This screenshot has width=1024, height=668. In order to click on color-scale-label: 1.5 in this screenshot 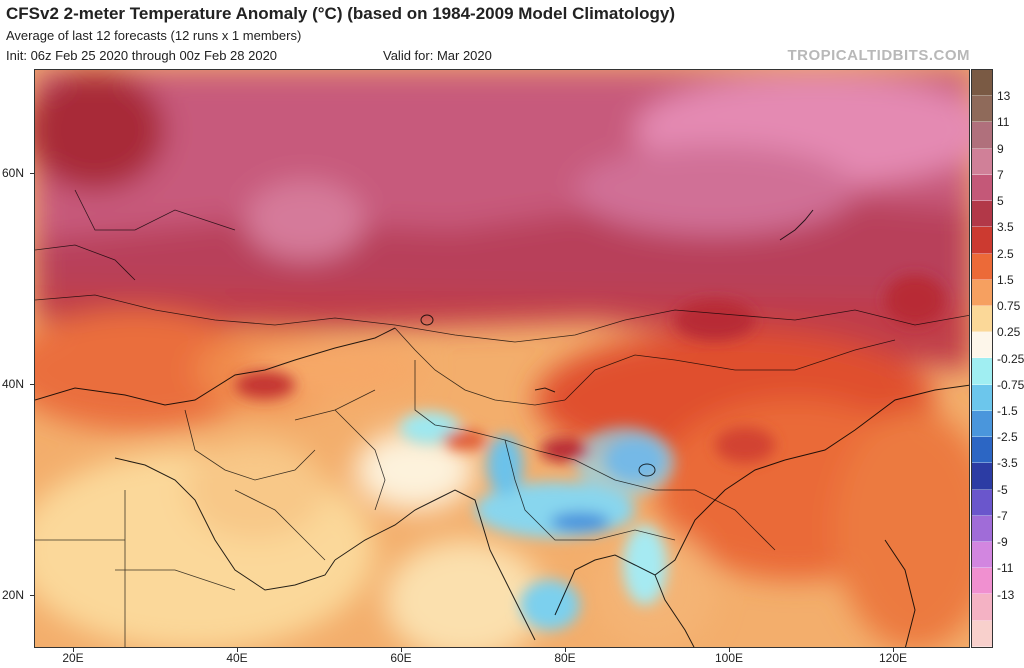, I will do `click(1005, 279)`.